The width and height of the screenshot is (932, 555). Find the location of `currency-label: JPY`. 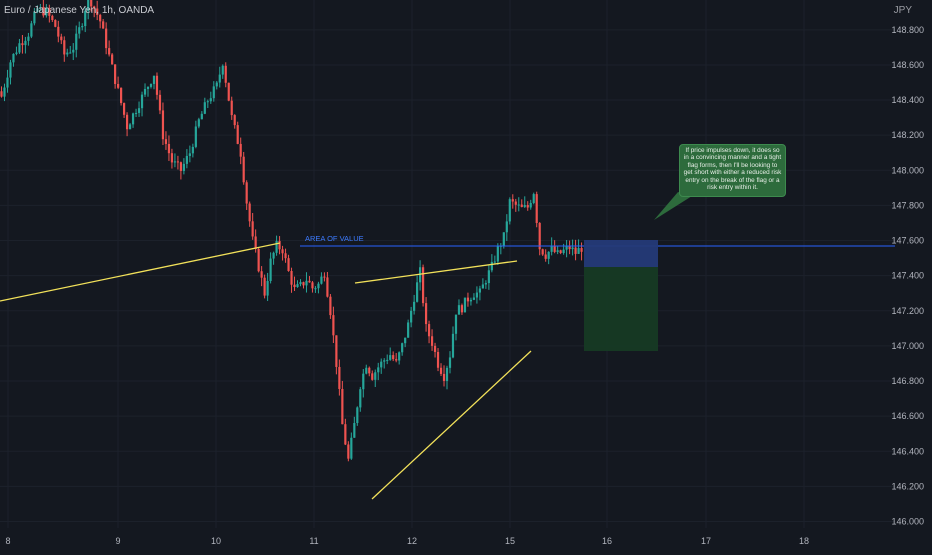

currency-label: JPY is located at coordinates (902, 10).